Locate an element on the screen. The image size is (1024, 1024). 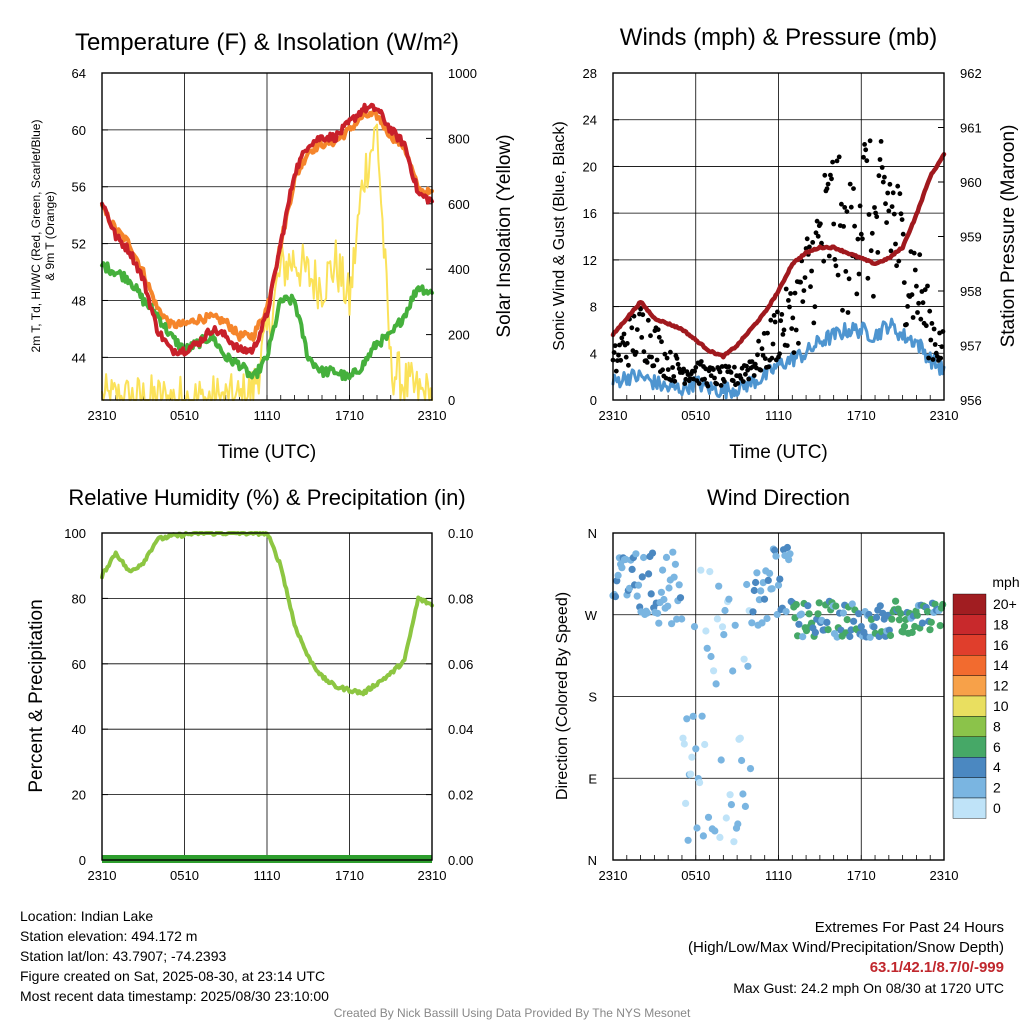
temp-series-line is located at coordinates (267, 229).